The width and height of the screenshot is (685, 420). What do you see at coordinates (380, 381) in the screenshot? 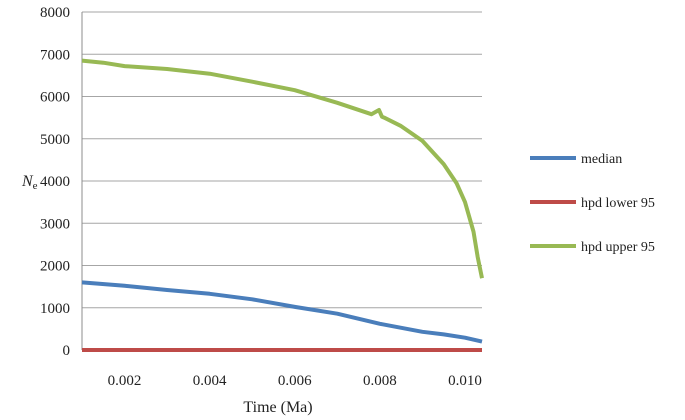
I see `x-tick-label: 0.008` at bounding box center [380, 381].